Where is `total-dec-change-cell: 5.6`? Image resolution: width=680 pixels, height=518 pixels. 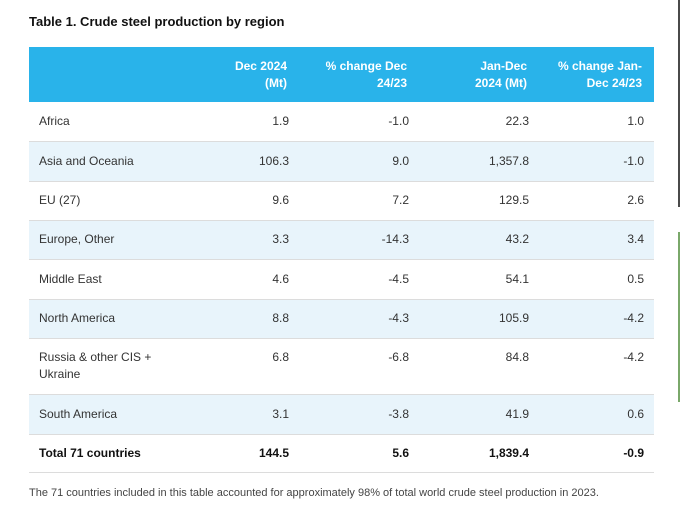
total-dec-change-cell: 5.6 is located at coordinates (359, 453).